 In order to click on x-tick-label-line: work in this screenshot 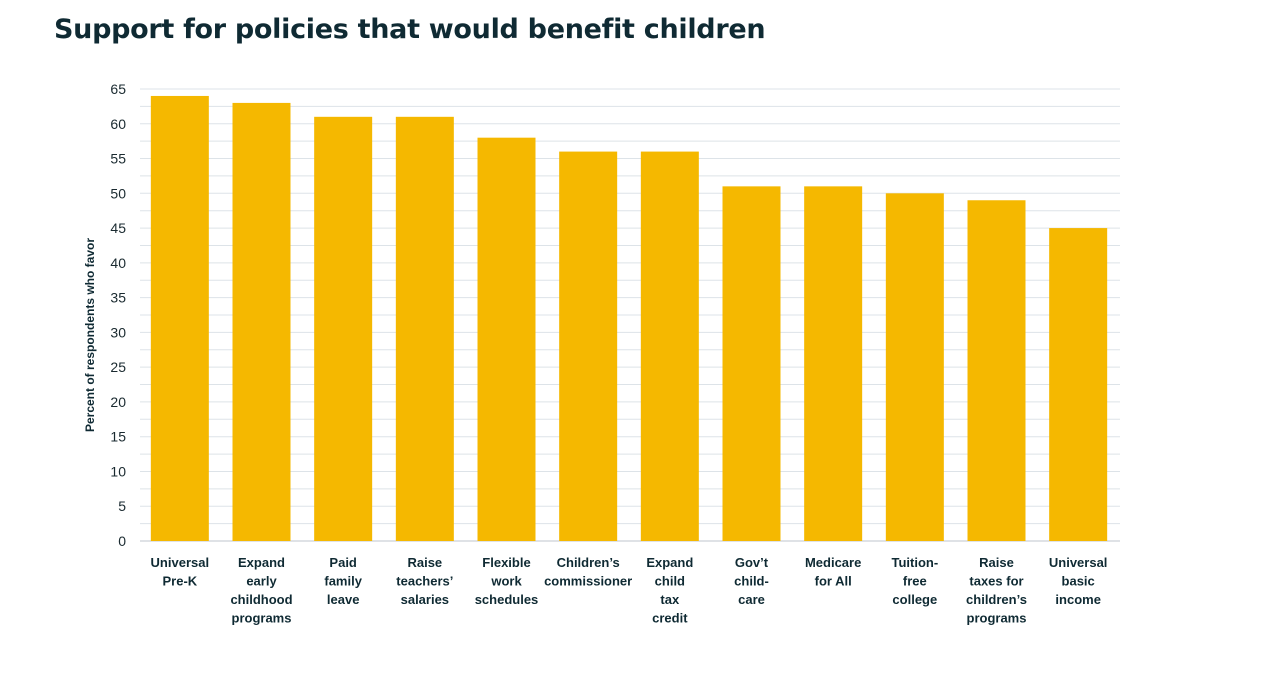, I will do `click(506, 581)`.